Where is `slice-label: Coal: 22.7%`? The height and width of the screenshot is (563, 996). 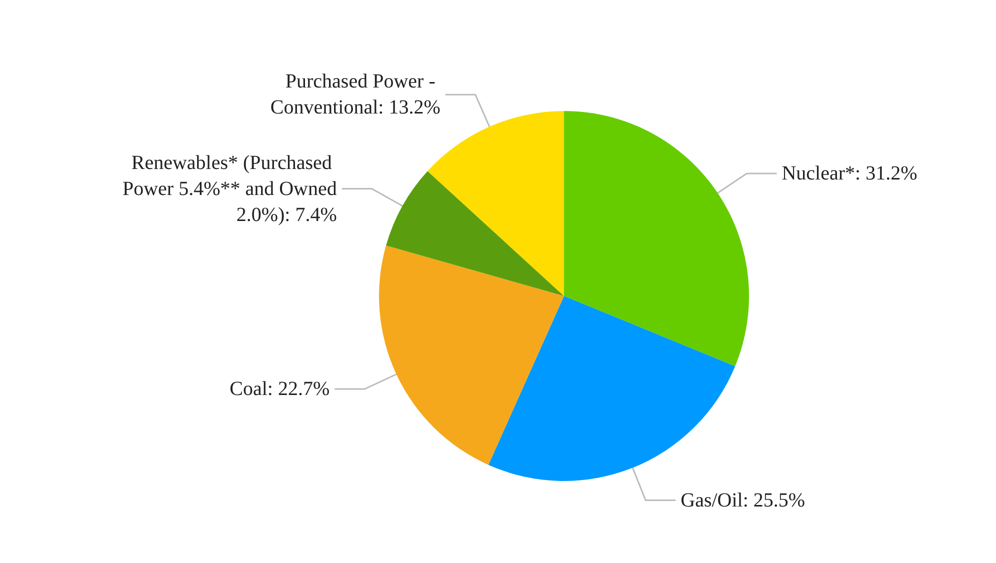
slice-label: Coal: 22.7% is located at coordinates (280, 389).